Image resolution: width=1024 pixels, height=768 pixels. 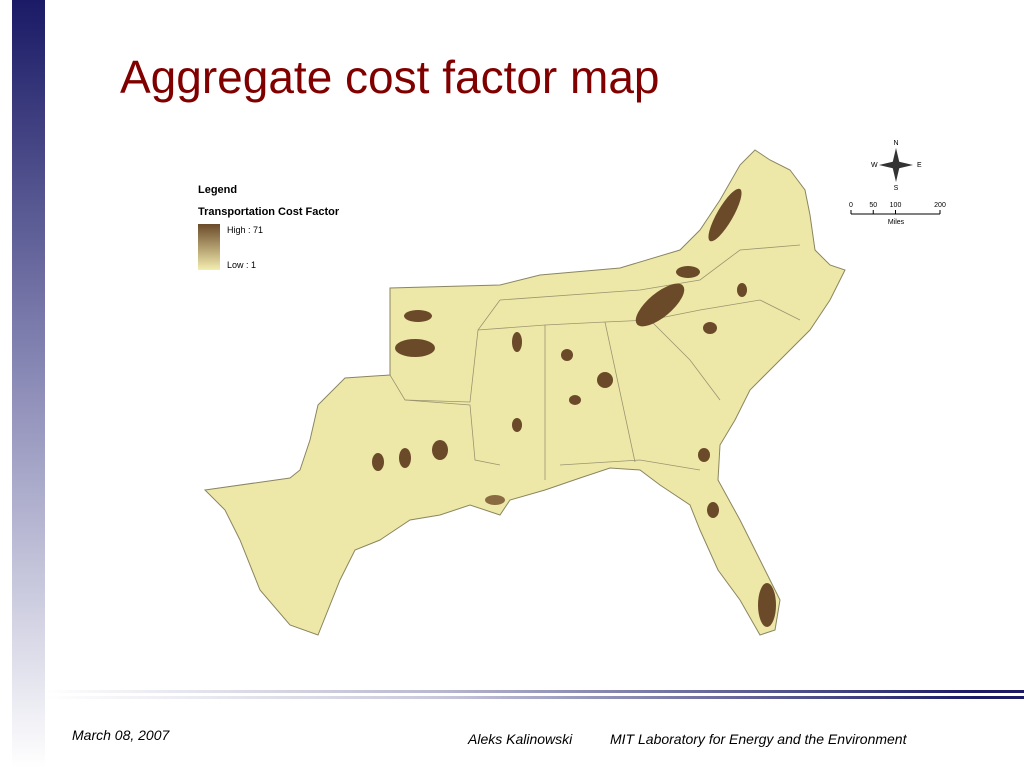 What do you see at coordinates (595, 362) in the screenshot?
I see `state-borders` at bounding box center [595, 362].